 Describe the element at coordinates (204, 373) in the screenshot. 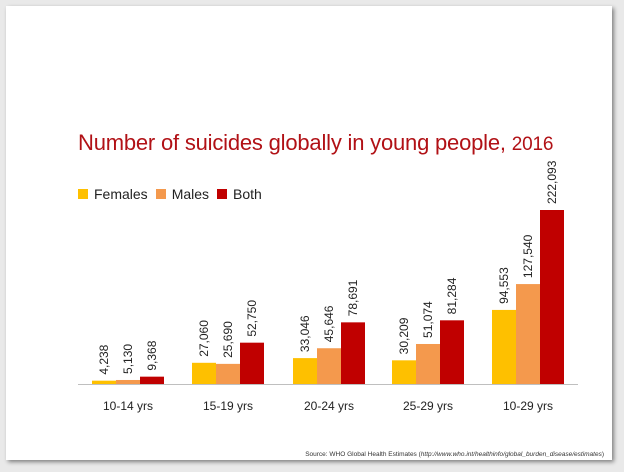

I see `bar-females-15-19-yrs` at that location.